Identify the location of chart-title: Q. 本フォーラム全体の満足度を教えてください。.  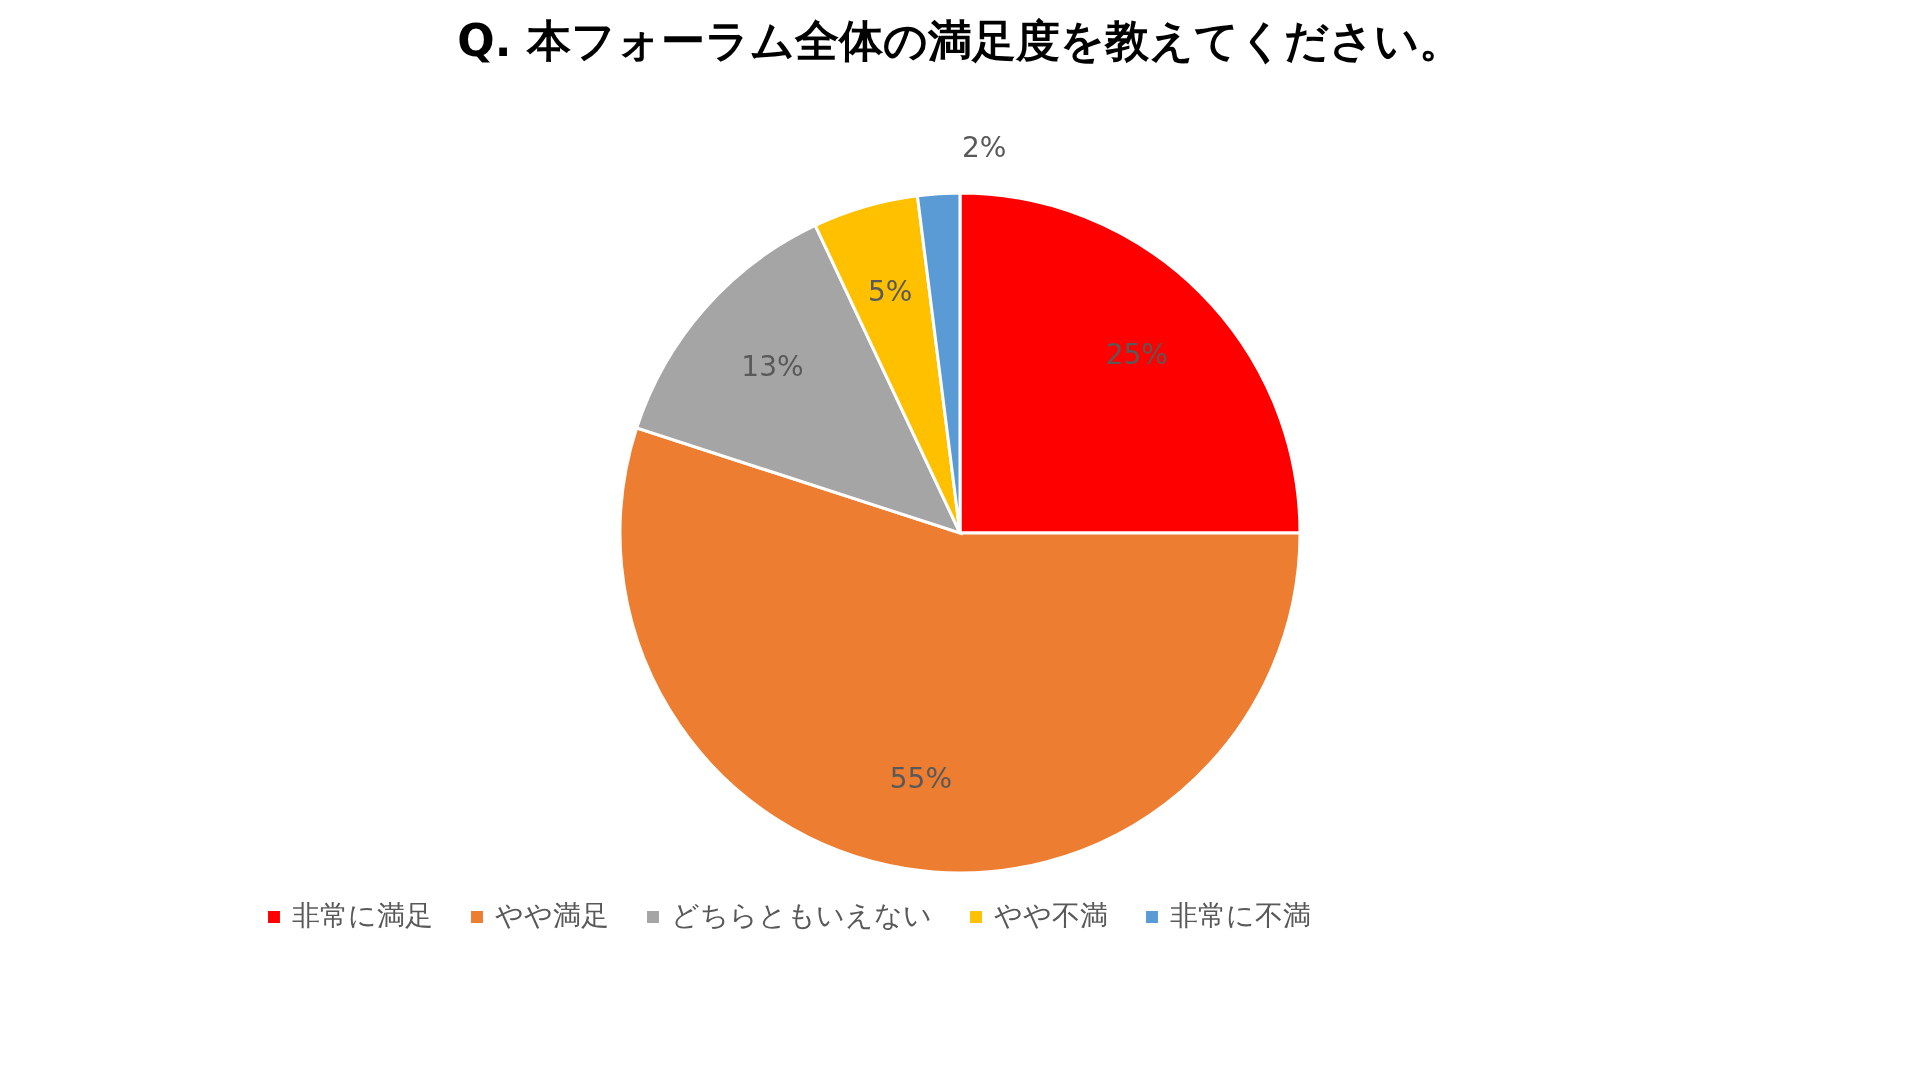
(960, 40).